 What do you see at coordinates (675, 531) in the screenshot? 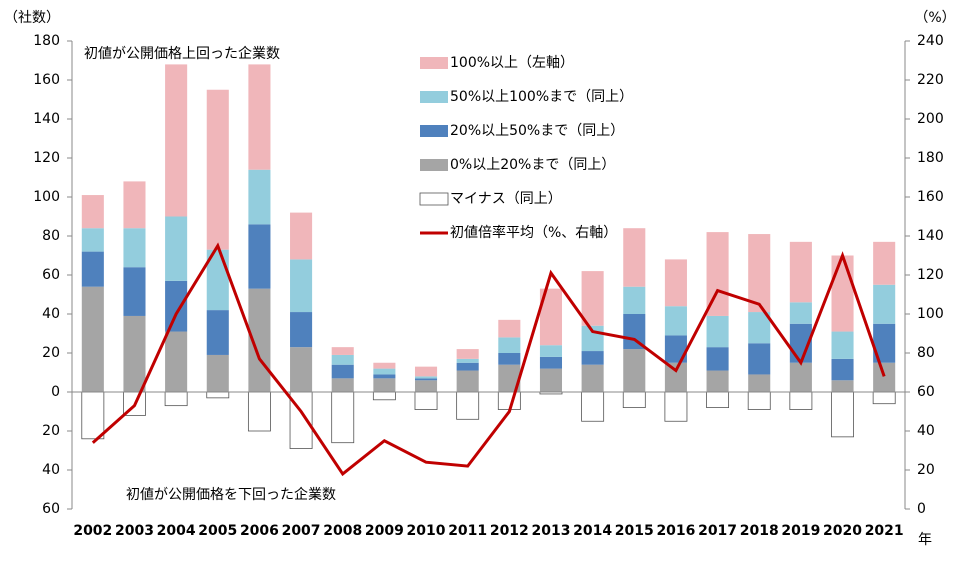
I see `x-tick-label: 2016` at bounding box center [675, 531].